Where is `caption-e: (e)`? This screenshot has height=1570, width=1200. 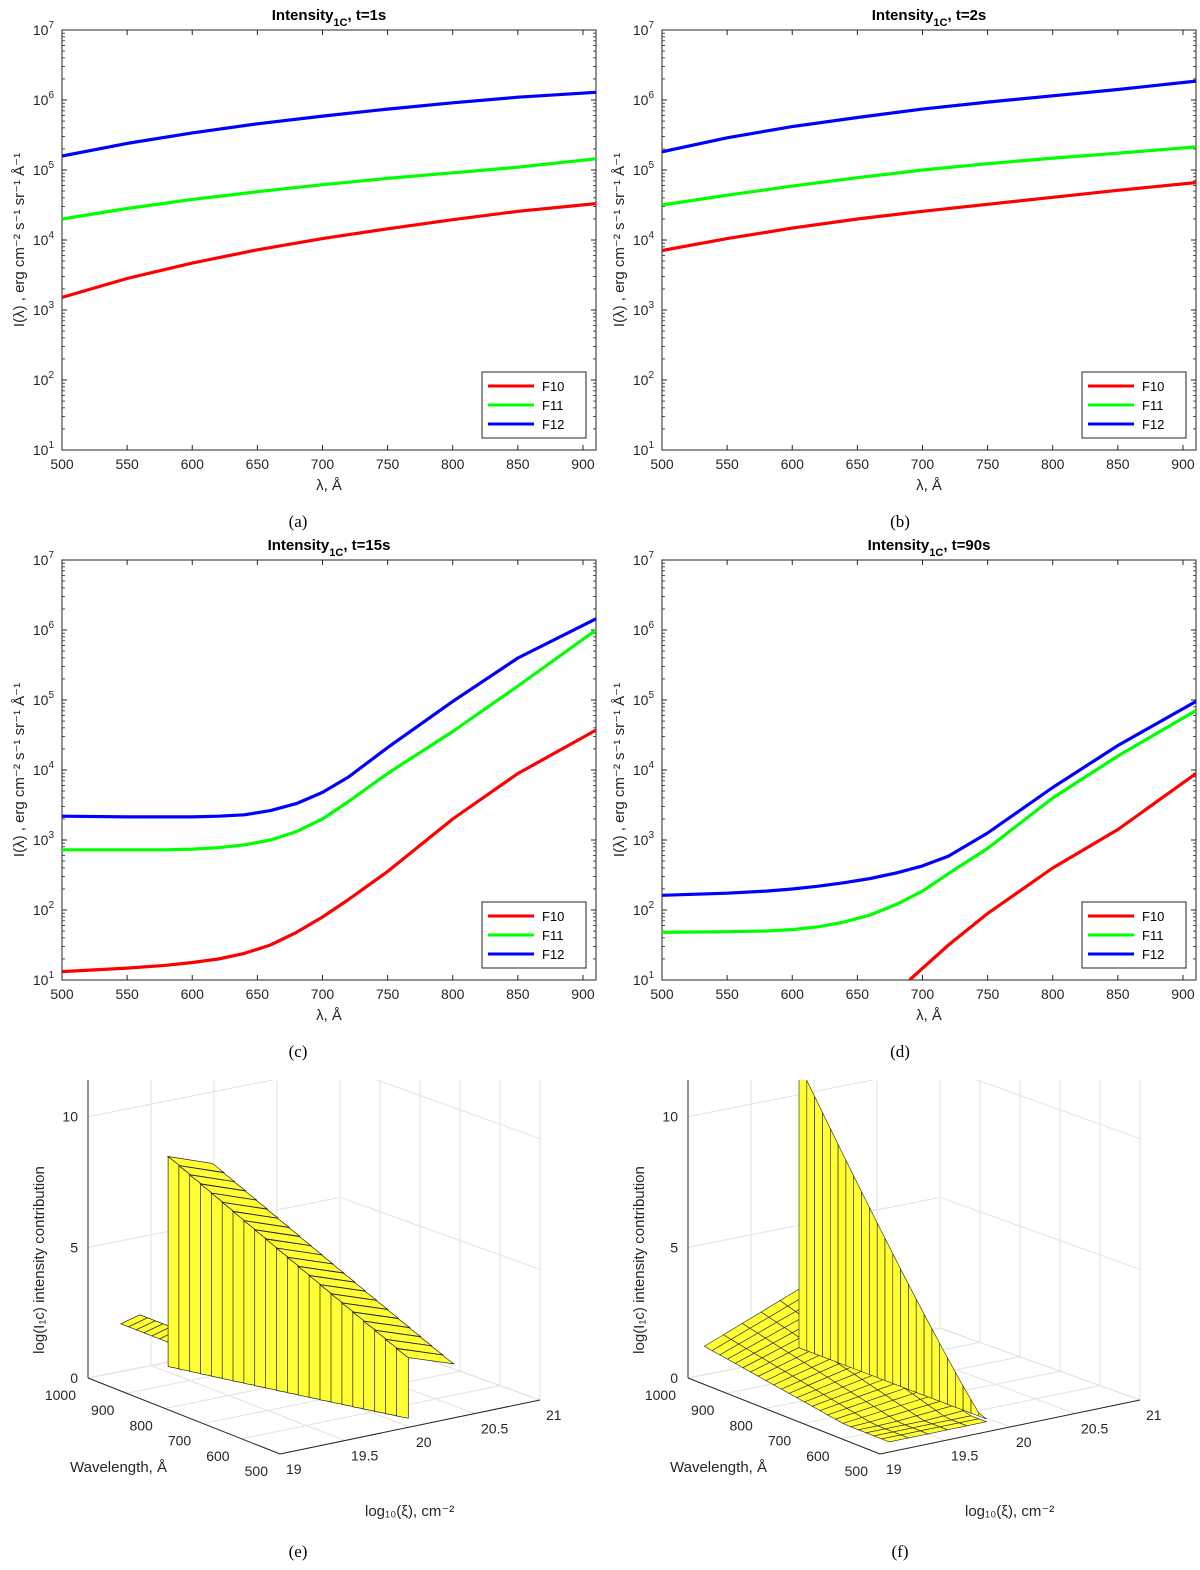
caption-e: (e) is located at coordinates (298, 1551).